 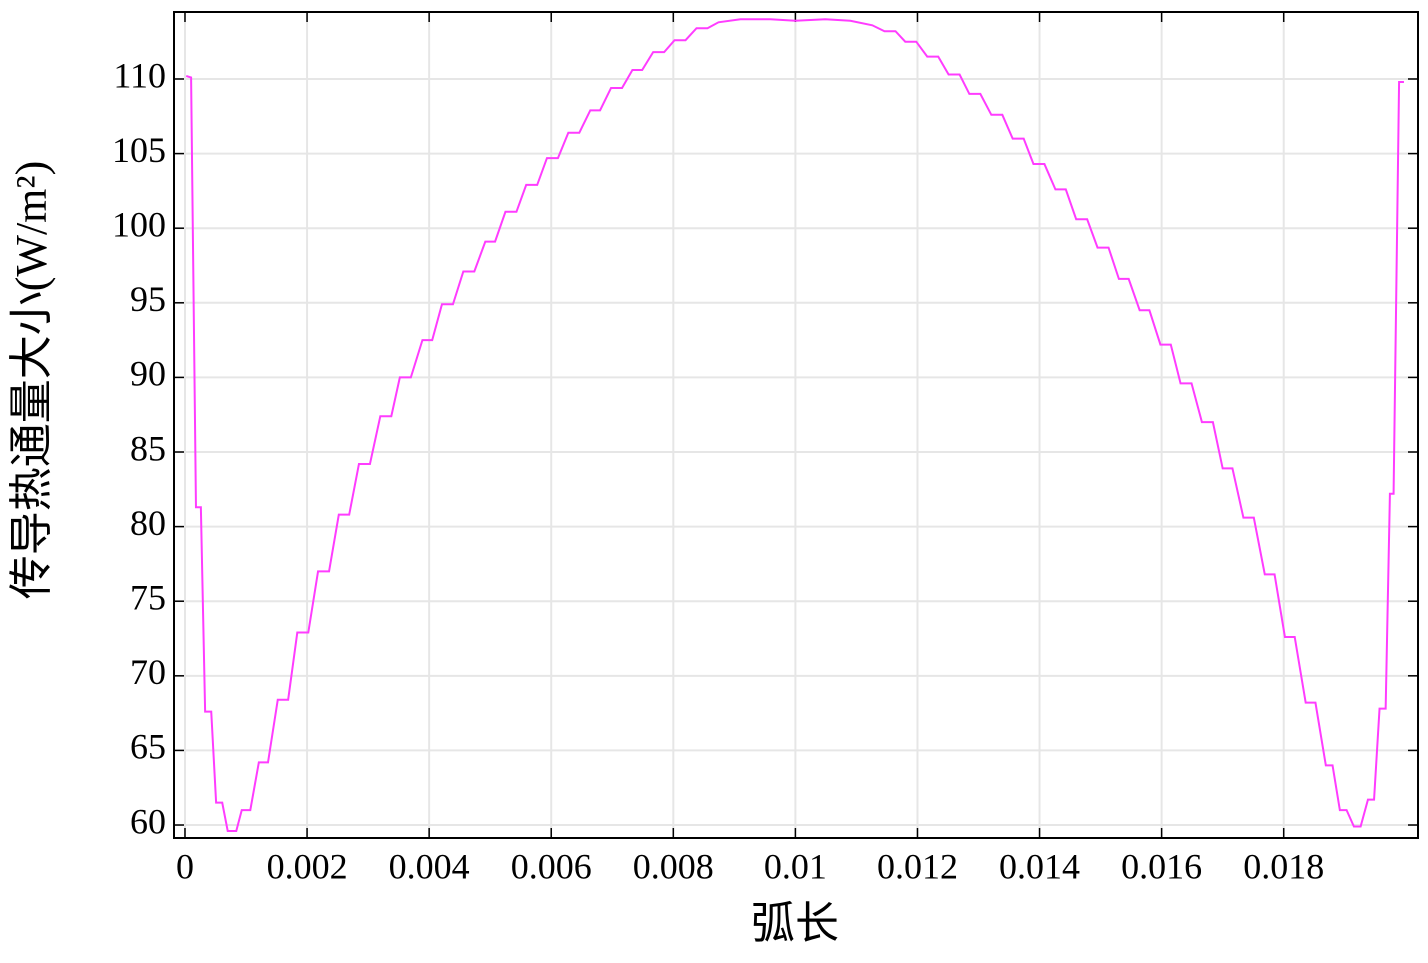 I want to click on x-tick-label: 0, so click(x=185, y=866).